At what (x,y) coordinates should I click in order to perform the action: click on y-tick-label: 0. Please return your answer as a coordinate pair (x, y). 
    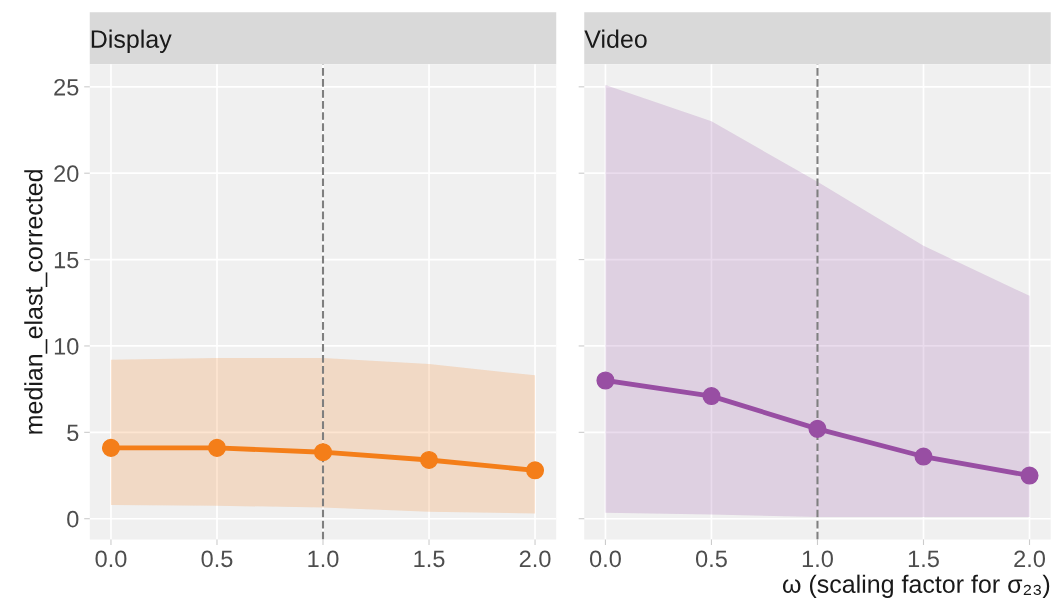
    Looking at the image, I should click on (73, 519).